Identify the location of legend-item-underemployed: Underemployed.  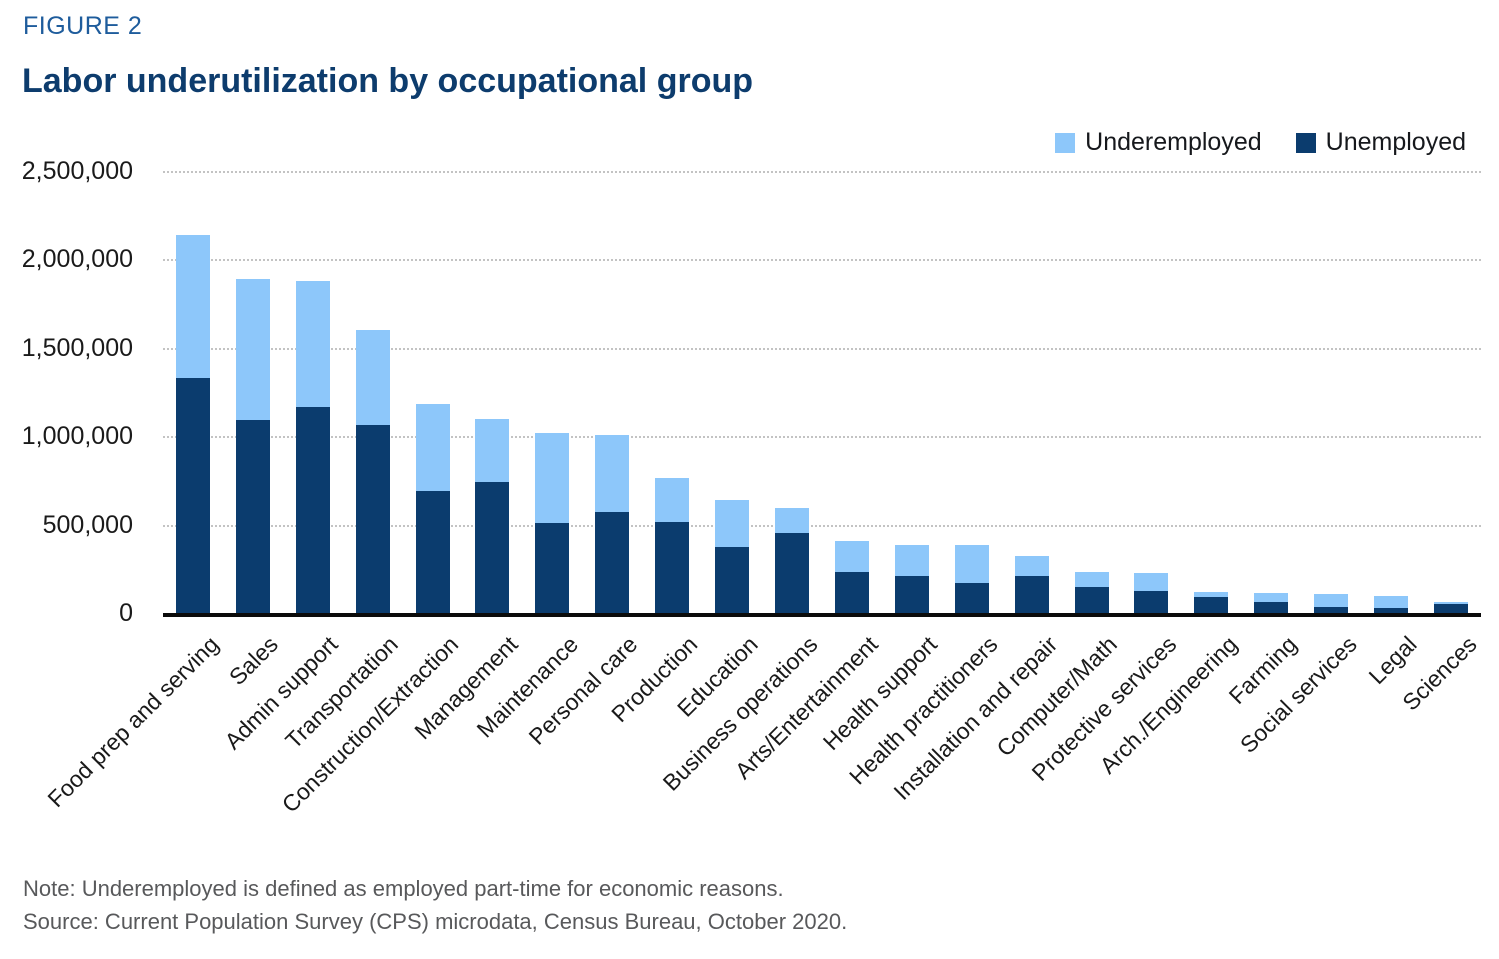
(1158, 142).